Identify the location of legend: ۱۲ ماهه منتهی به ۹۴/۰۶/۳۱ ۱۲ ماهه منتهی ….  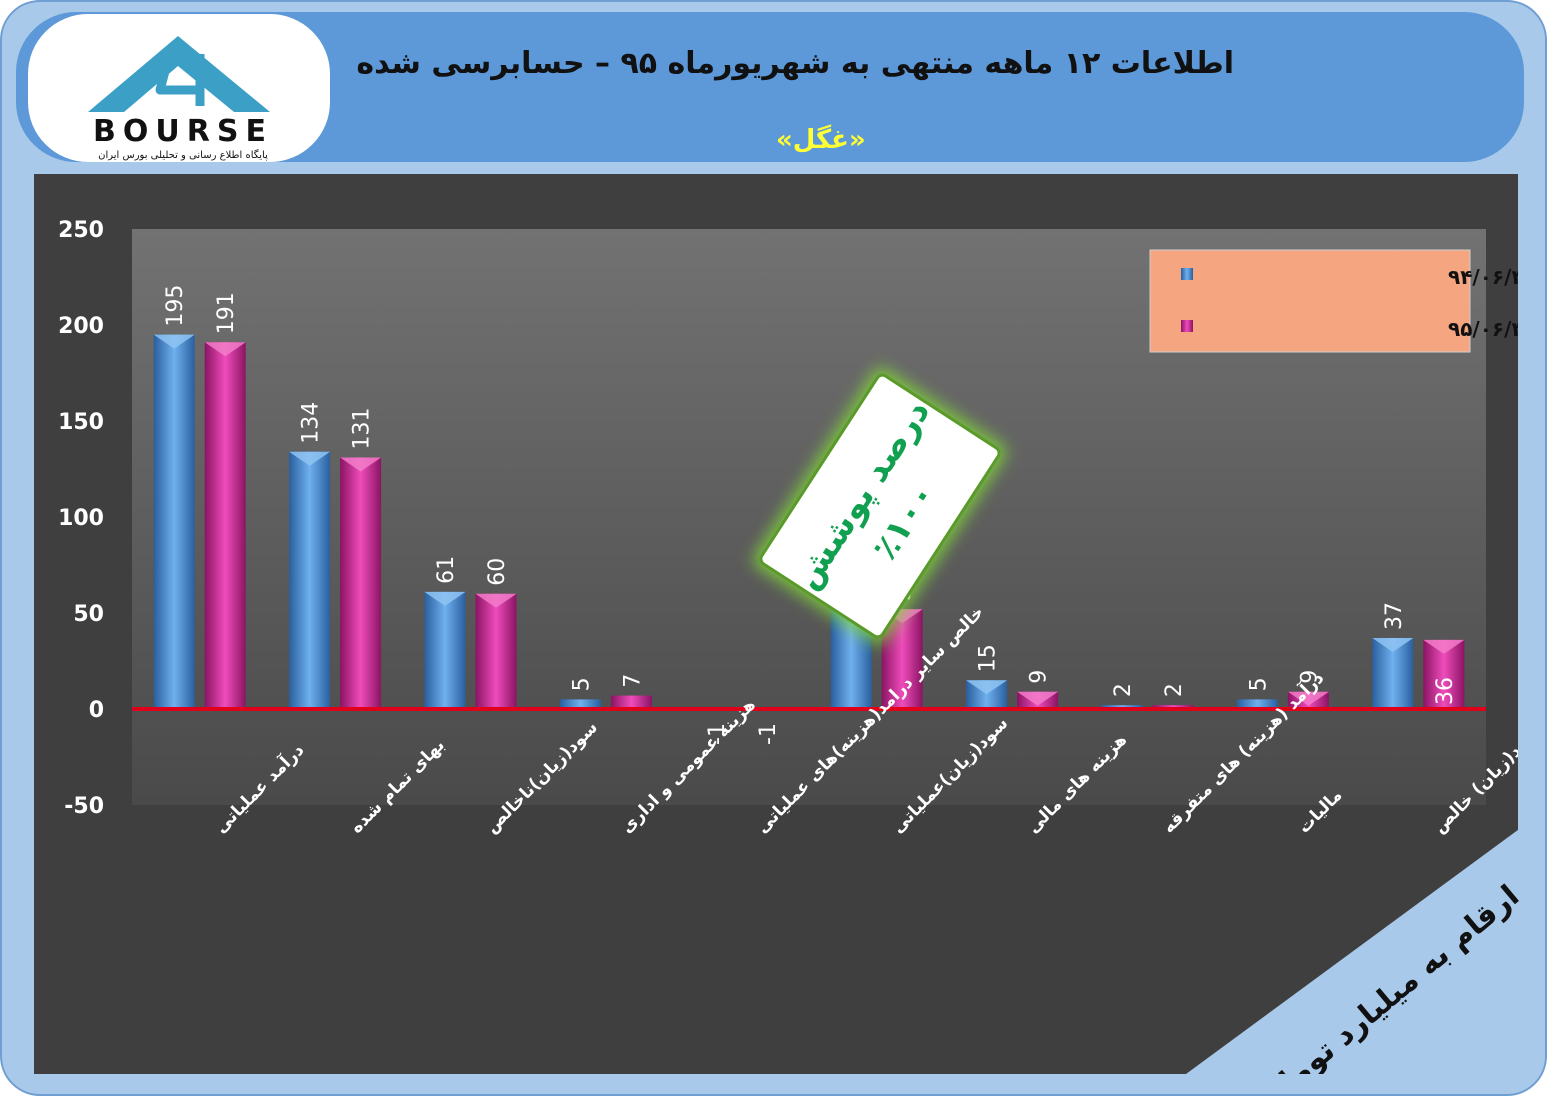
(1333, 301).